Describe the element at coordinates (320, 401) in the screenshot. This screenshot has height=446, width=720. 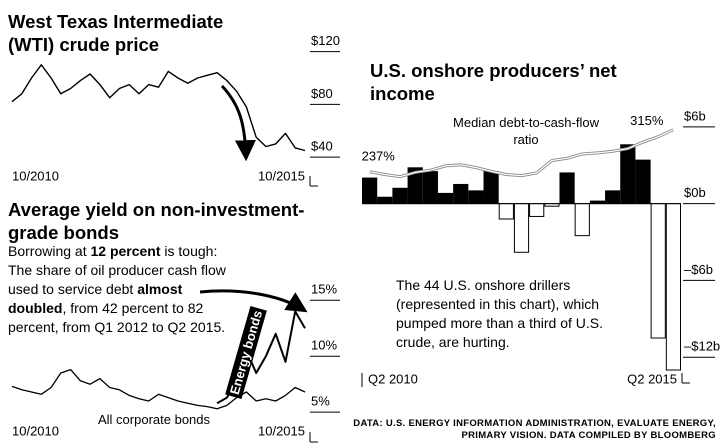
I see `y-tick-label: 5%` at that location.